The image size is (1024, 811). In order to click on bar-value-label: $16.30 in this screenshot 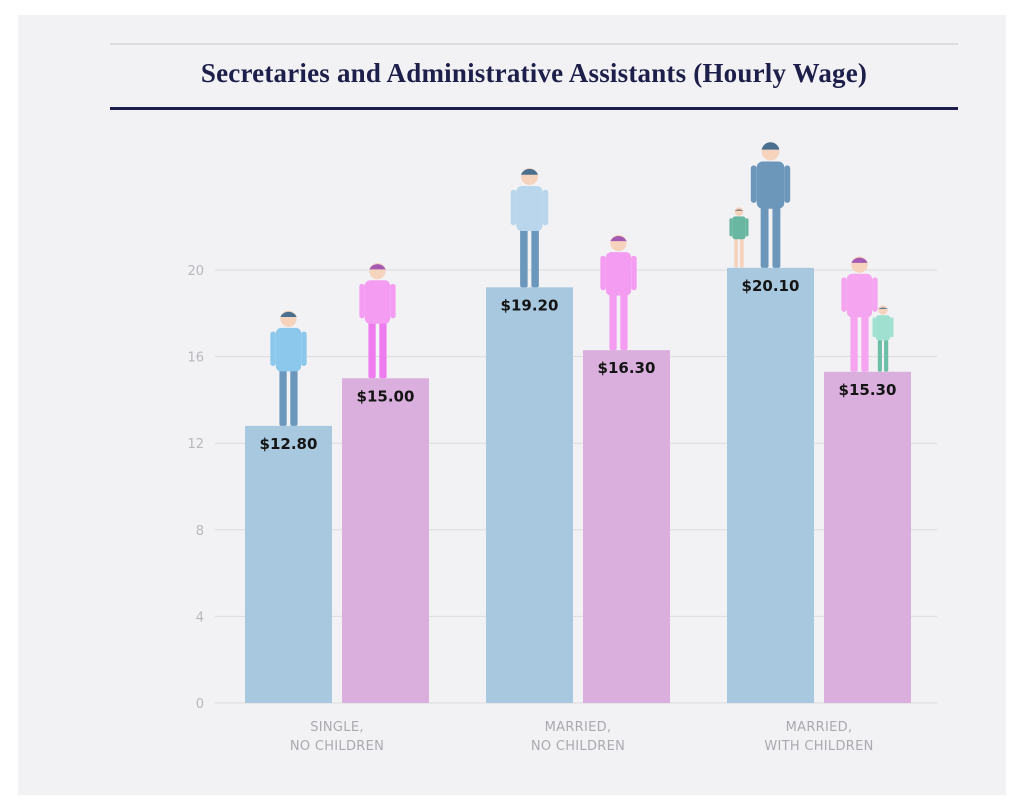, I will do `click(627, 368)`.